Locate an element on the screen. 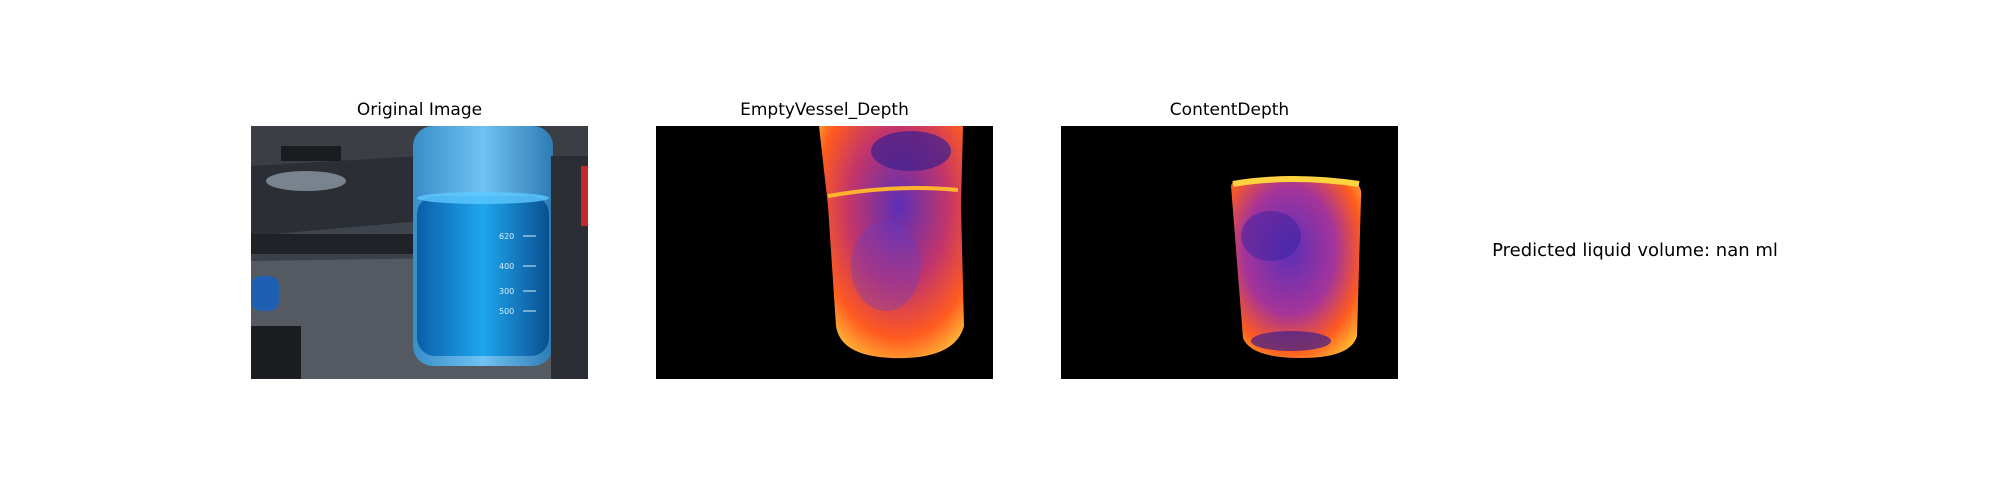  original-image: 620 400 300 500 is located at coordinates (419, 252).